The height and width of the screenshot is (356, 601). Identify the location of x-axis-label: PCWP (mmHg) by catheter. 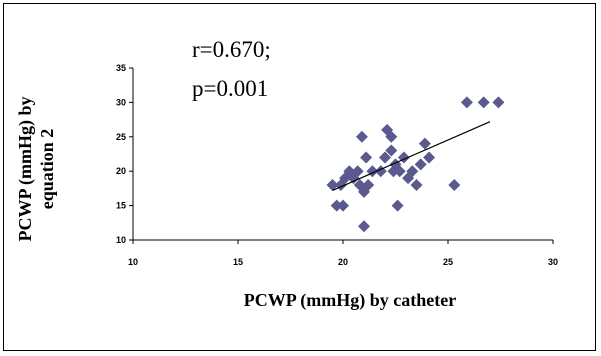
(350, 300).